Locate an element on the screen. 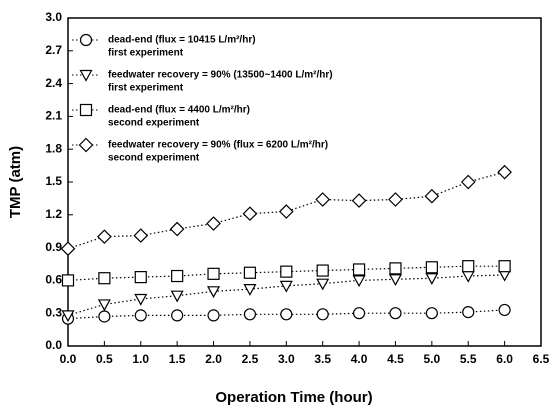 Image resolution: width=556 pixels, height=411 pixels. x-tick-label: 1.0 is located at coordinates (140, 359).